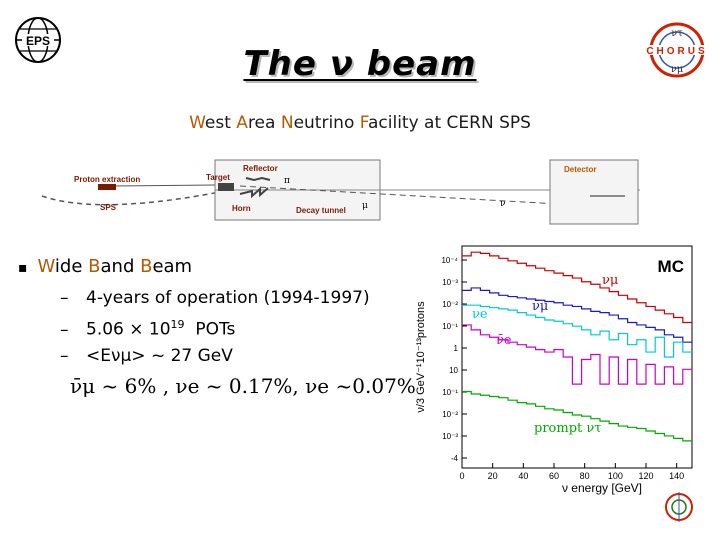  Describe the element at coordinates (107, 187) in the screenshot. I see `proton-extraction-marker` at that location.